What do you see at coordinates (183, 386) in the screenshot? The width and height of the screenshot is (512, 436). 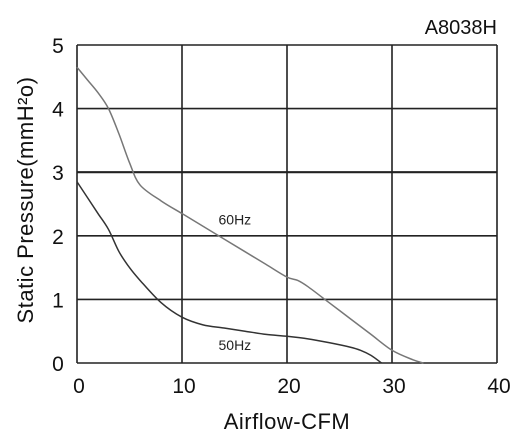 I see `x-tick-label: 10` at bounding box center [183, 386].